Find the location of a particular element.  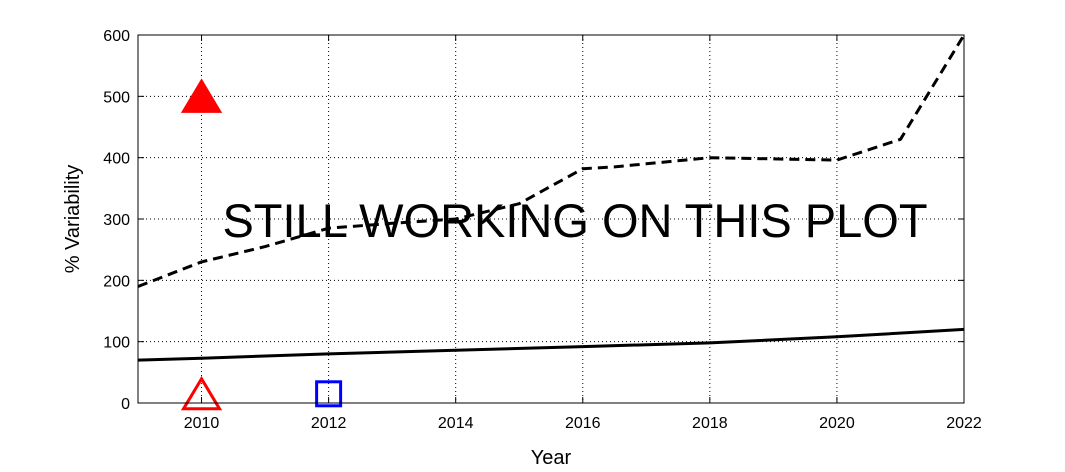

marker-triangle-filled is located at coordinates (201, 95).